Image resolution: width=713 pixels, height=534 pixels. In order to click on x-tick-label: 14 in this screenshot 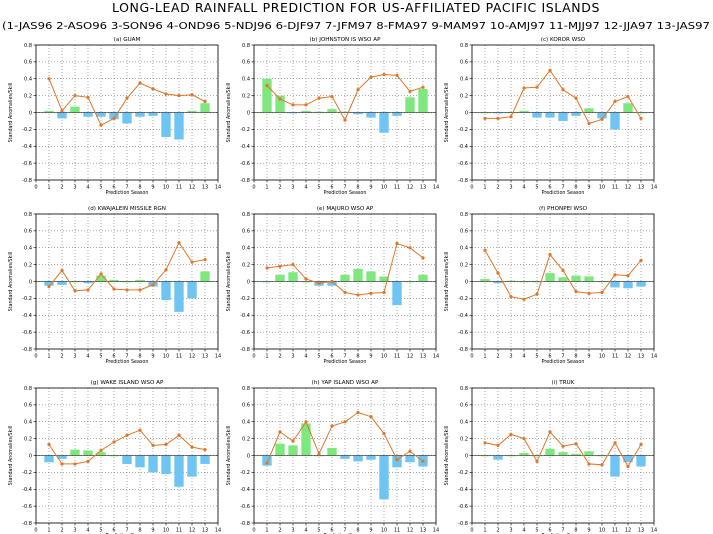, I will do `click(654, 188)`.